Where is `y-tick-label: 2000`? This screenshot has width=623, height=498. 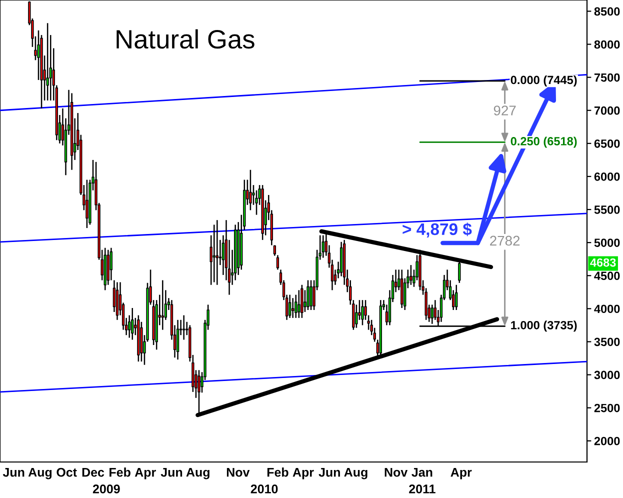 y-tick-label: 2000 is located at coordinates (607, 441).